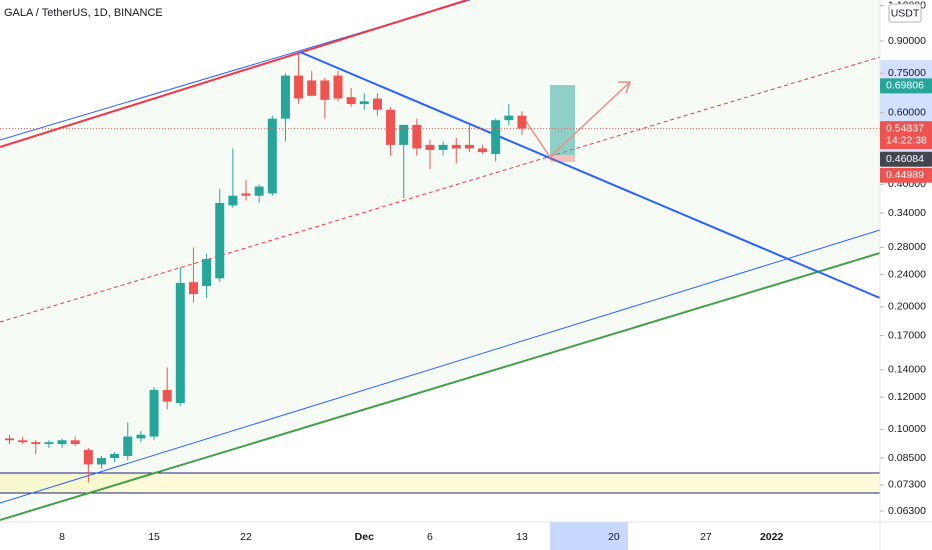 The image size is (932, 550). Describe the element at coordinates (466, 536) in the screenshot. I see `time-axis` at that location.